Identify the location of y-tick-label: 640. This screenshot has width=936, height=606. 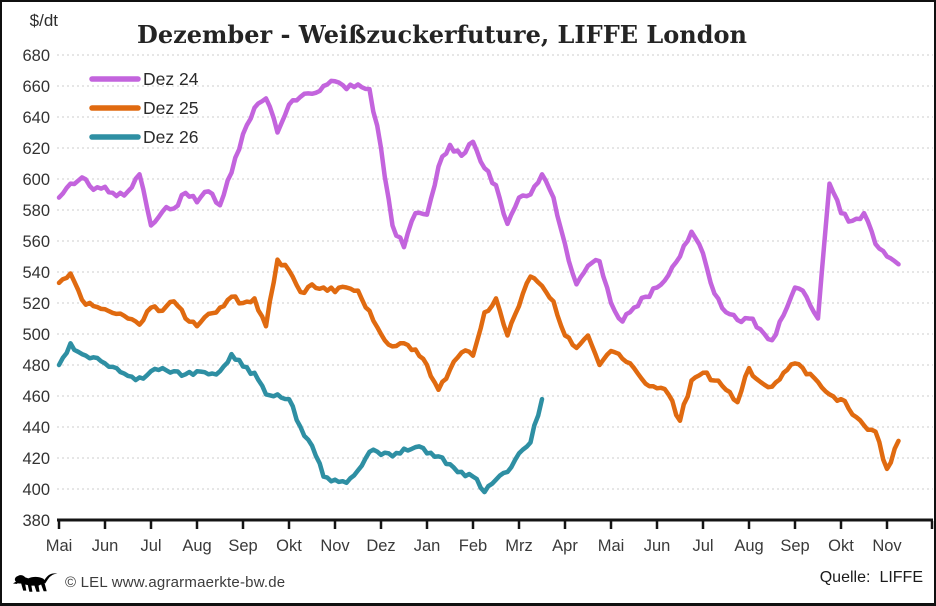
(36, 118).